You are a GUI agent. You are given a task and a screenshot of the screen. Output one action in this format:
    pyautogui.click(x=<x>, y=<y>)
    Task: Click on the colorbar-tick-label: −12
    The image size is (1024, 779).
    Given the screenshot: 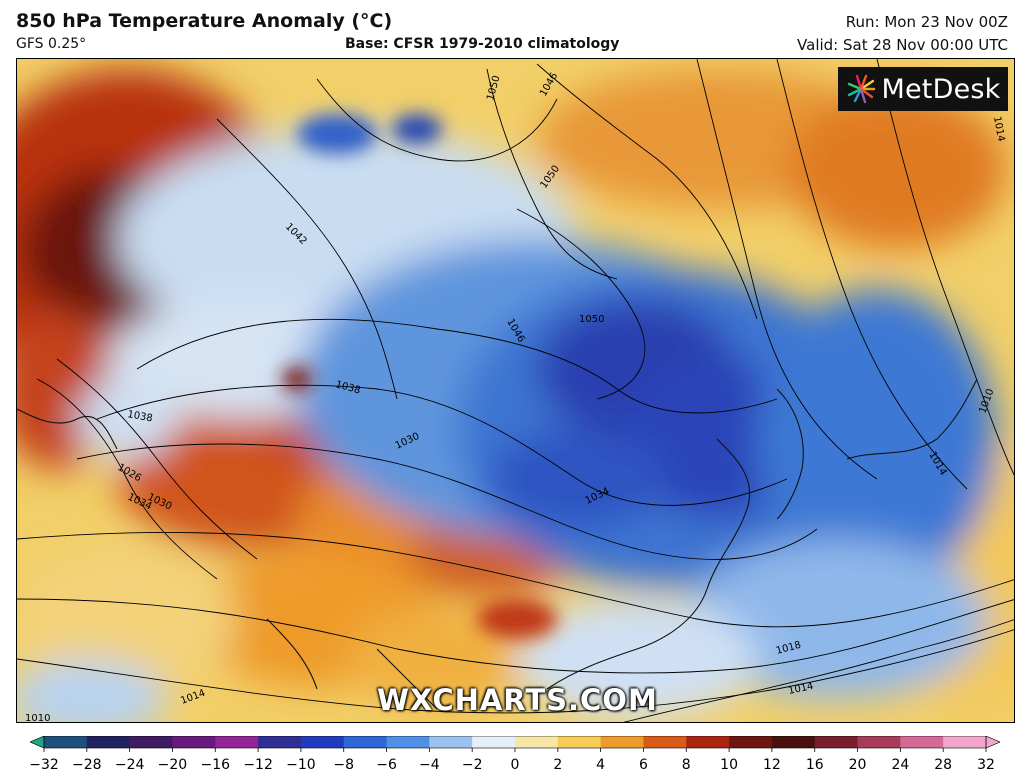 What is the action you would take?
    pyautogui.click(x=258, y=765)
    